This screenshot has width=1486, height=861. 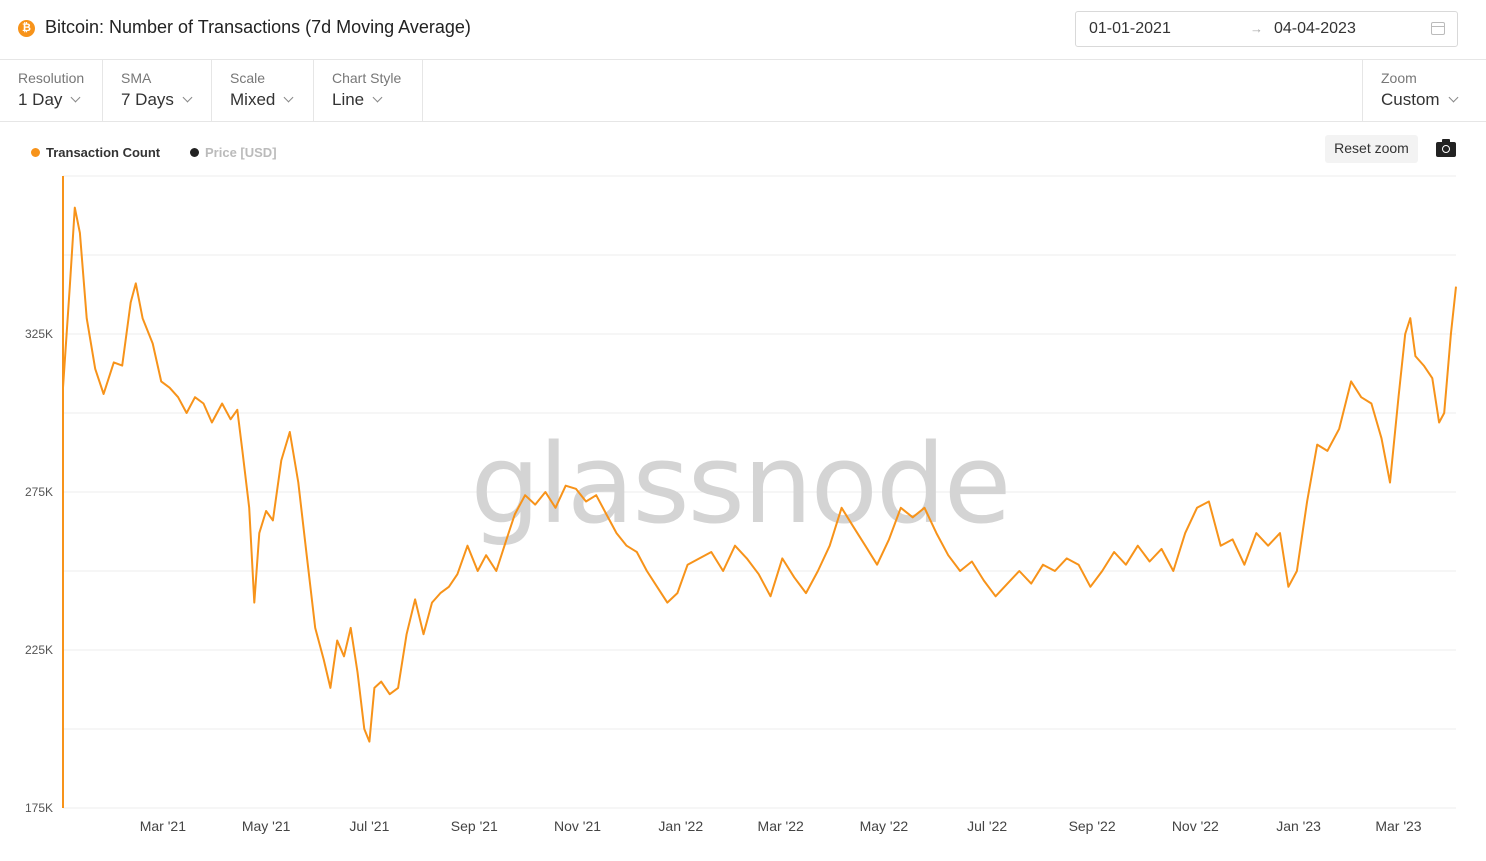 I want to click on x-tick-label: Sep '22, so click(x=1092, y=826).